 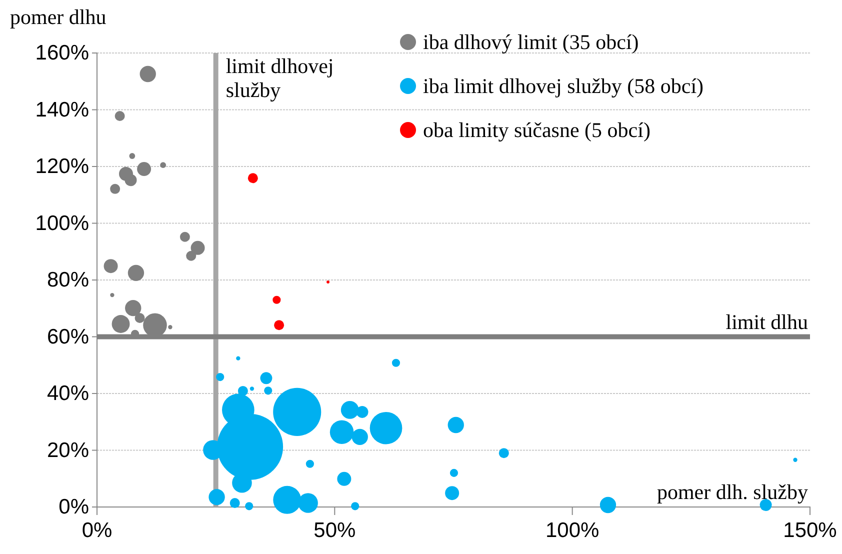 What do you see at coordinates (62, 53) in the screenshot?
I see `y-tick-label: 160%` at bounding box center [62, 53].